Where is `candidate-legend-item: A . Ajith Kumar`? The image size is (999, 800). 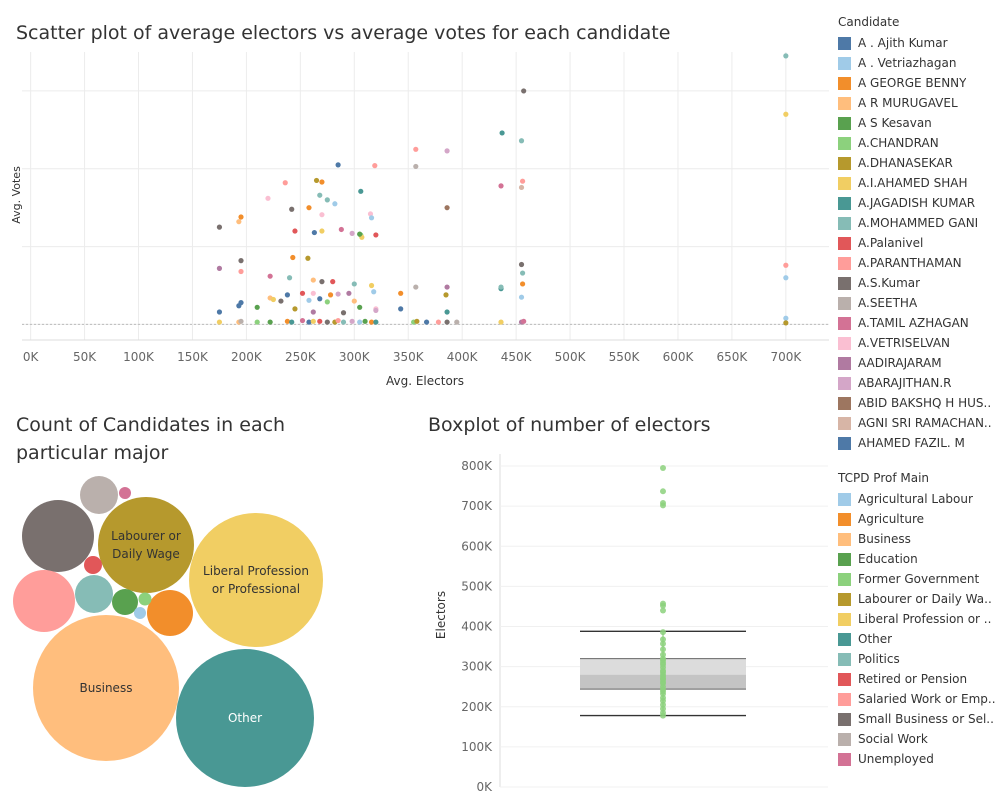
candidate-legend-item: A . Ajith Kumar is located at coordinates (918, 43).